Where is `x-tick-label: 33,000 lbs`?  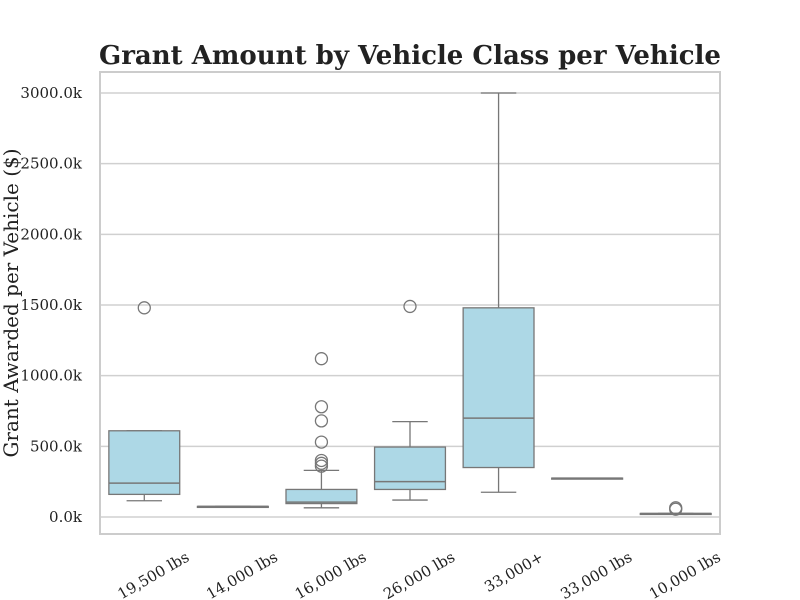 x-tick-label: 33,000 lbs is located at coordinates (596, 574).